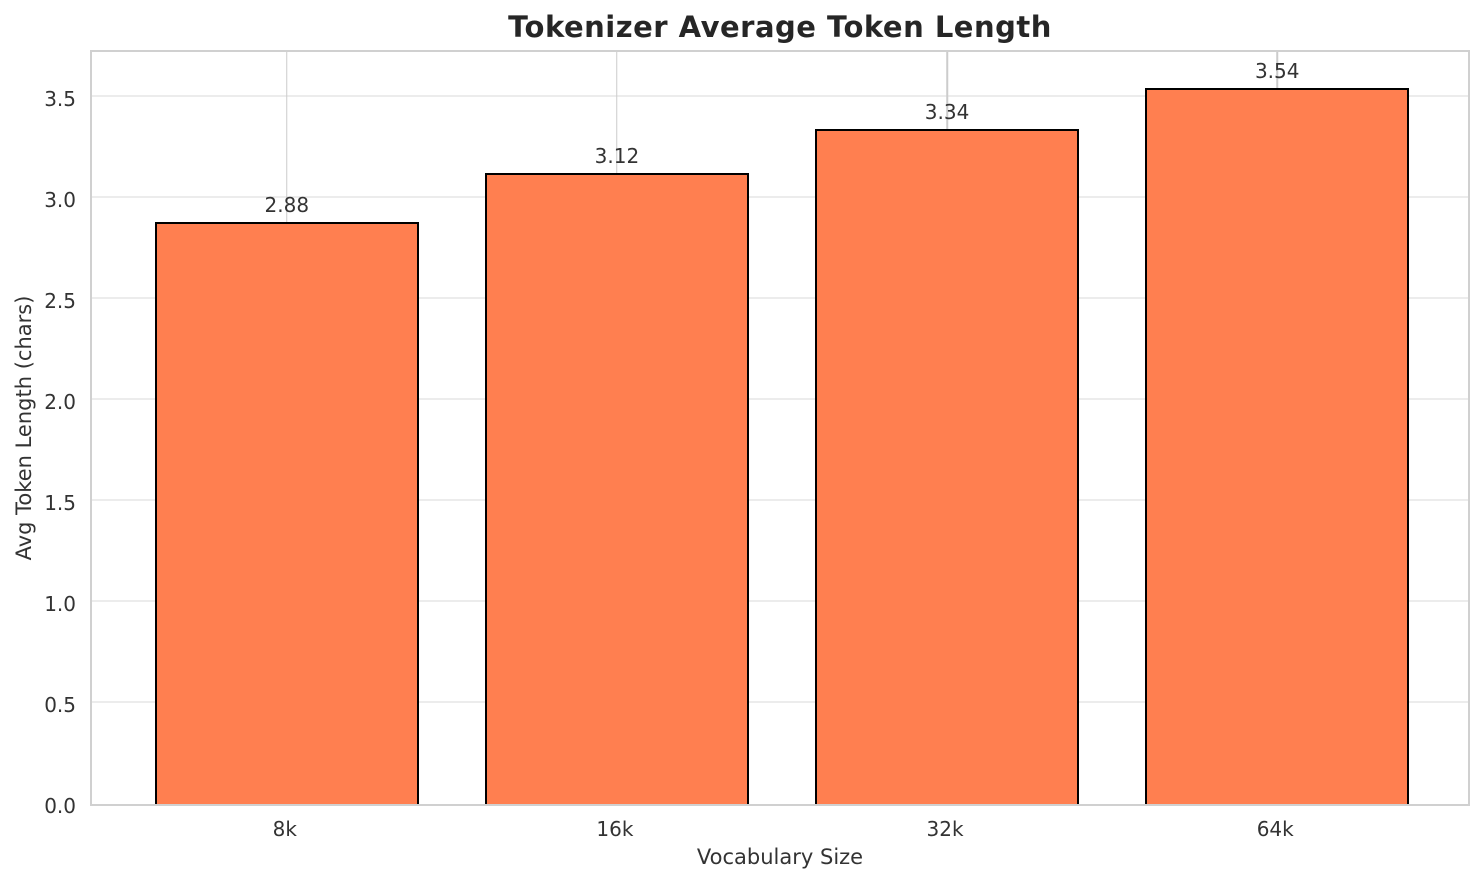 The width and height of the screenshot is (1484, 885). What do you see at coordinates (287, 204) in the screenshot?
I see `bar-value-label: 2.88` at bounding box center [287, 204].